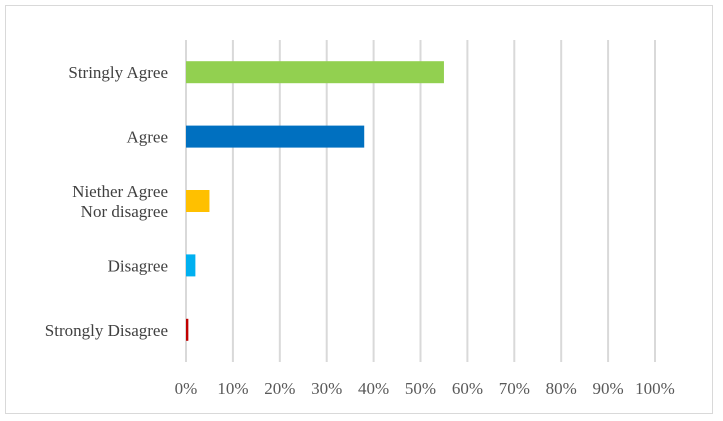 Image resolution: width=723 pixels, height=421 pixels. What do you see at coordinates (232, 388) in the screenshot?
I see `x-tick-label: 10%` at bounding box center [232, 388].